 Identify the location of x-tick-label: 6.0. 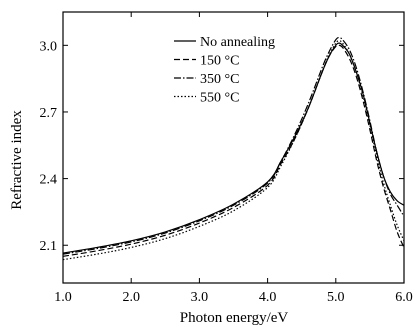
(404, 297).